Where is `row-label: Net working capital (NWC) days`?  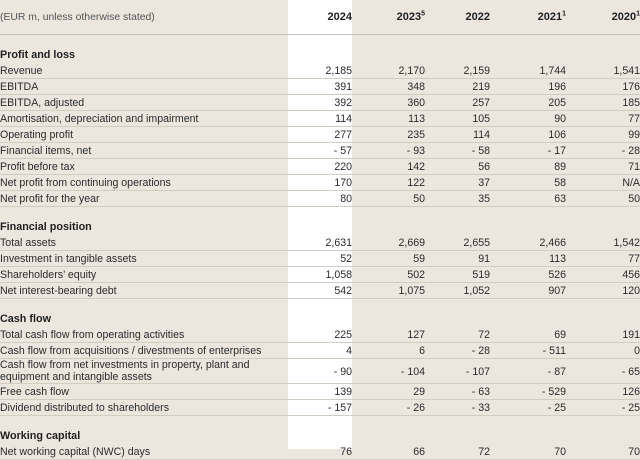 row-label: Net working capital (NWC) days is located at coordinates (144, 452).